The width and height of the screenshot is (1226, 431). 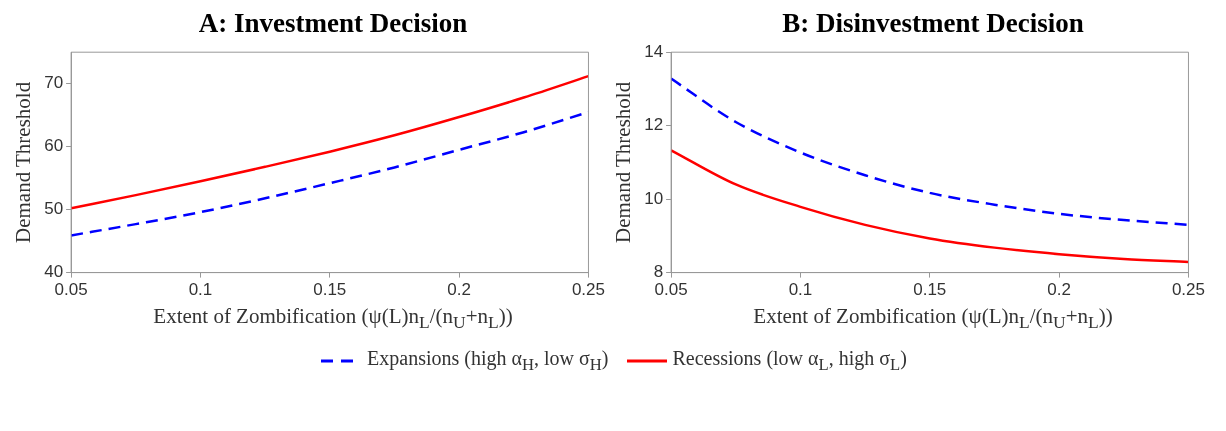 I want to click on y-tick-label: 40, so click(x=54, y=272).